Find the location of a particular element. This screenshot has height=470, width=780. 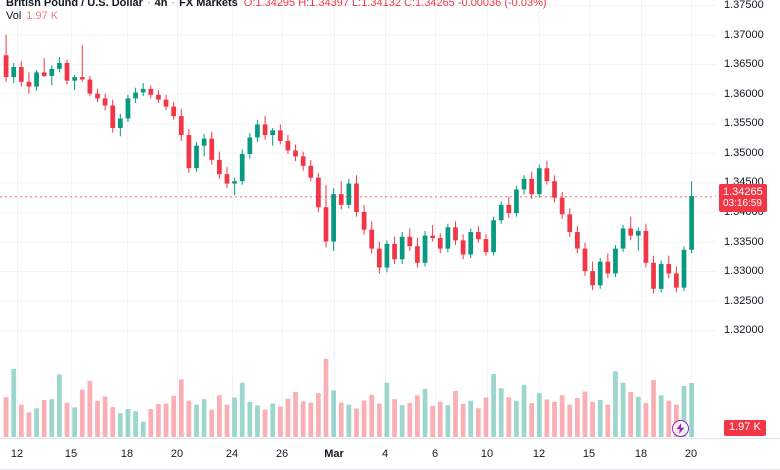

price-tick: 1.32000 is located at coordinates (744, 330).